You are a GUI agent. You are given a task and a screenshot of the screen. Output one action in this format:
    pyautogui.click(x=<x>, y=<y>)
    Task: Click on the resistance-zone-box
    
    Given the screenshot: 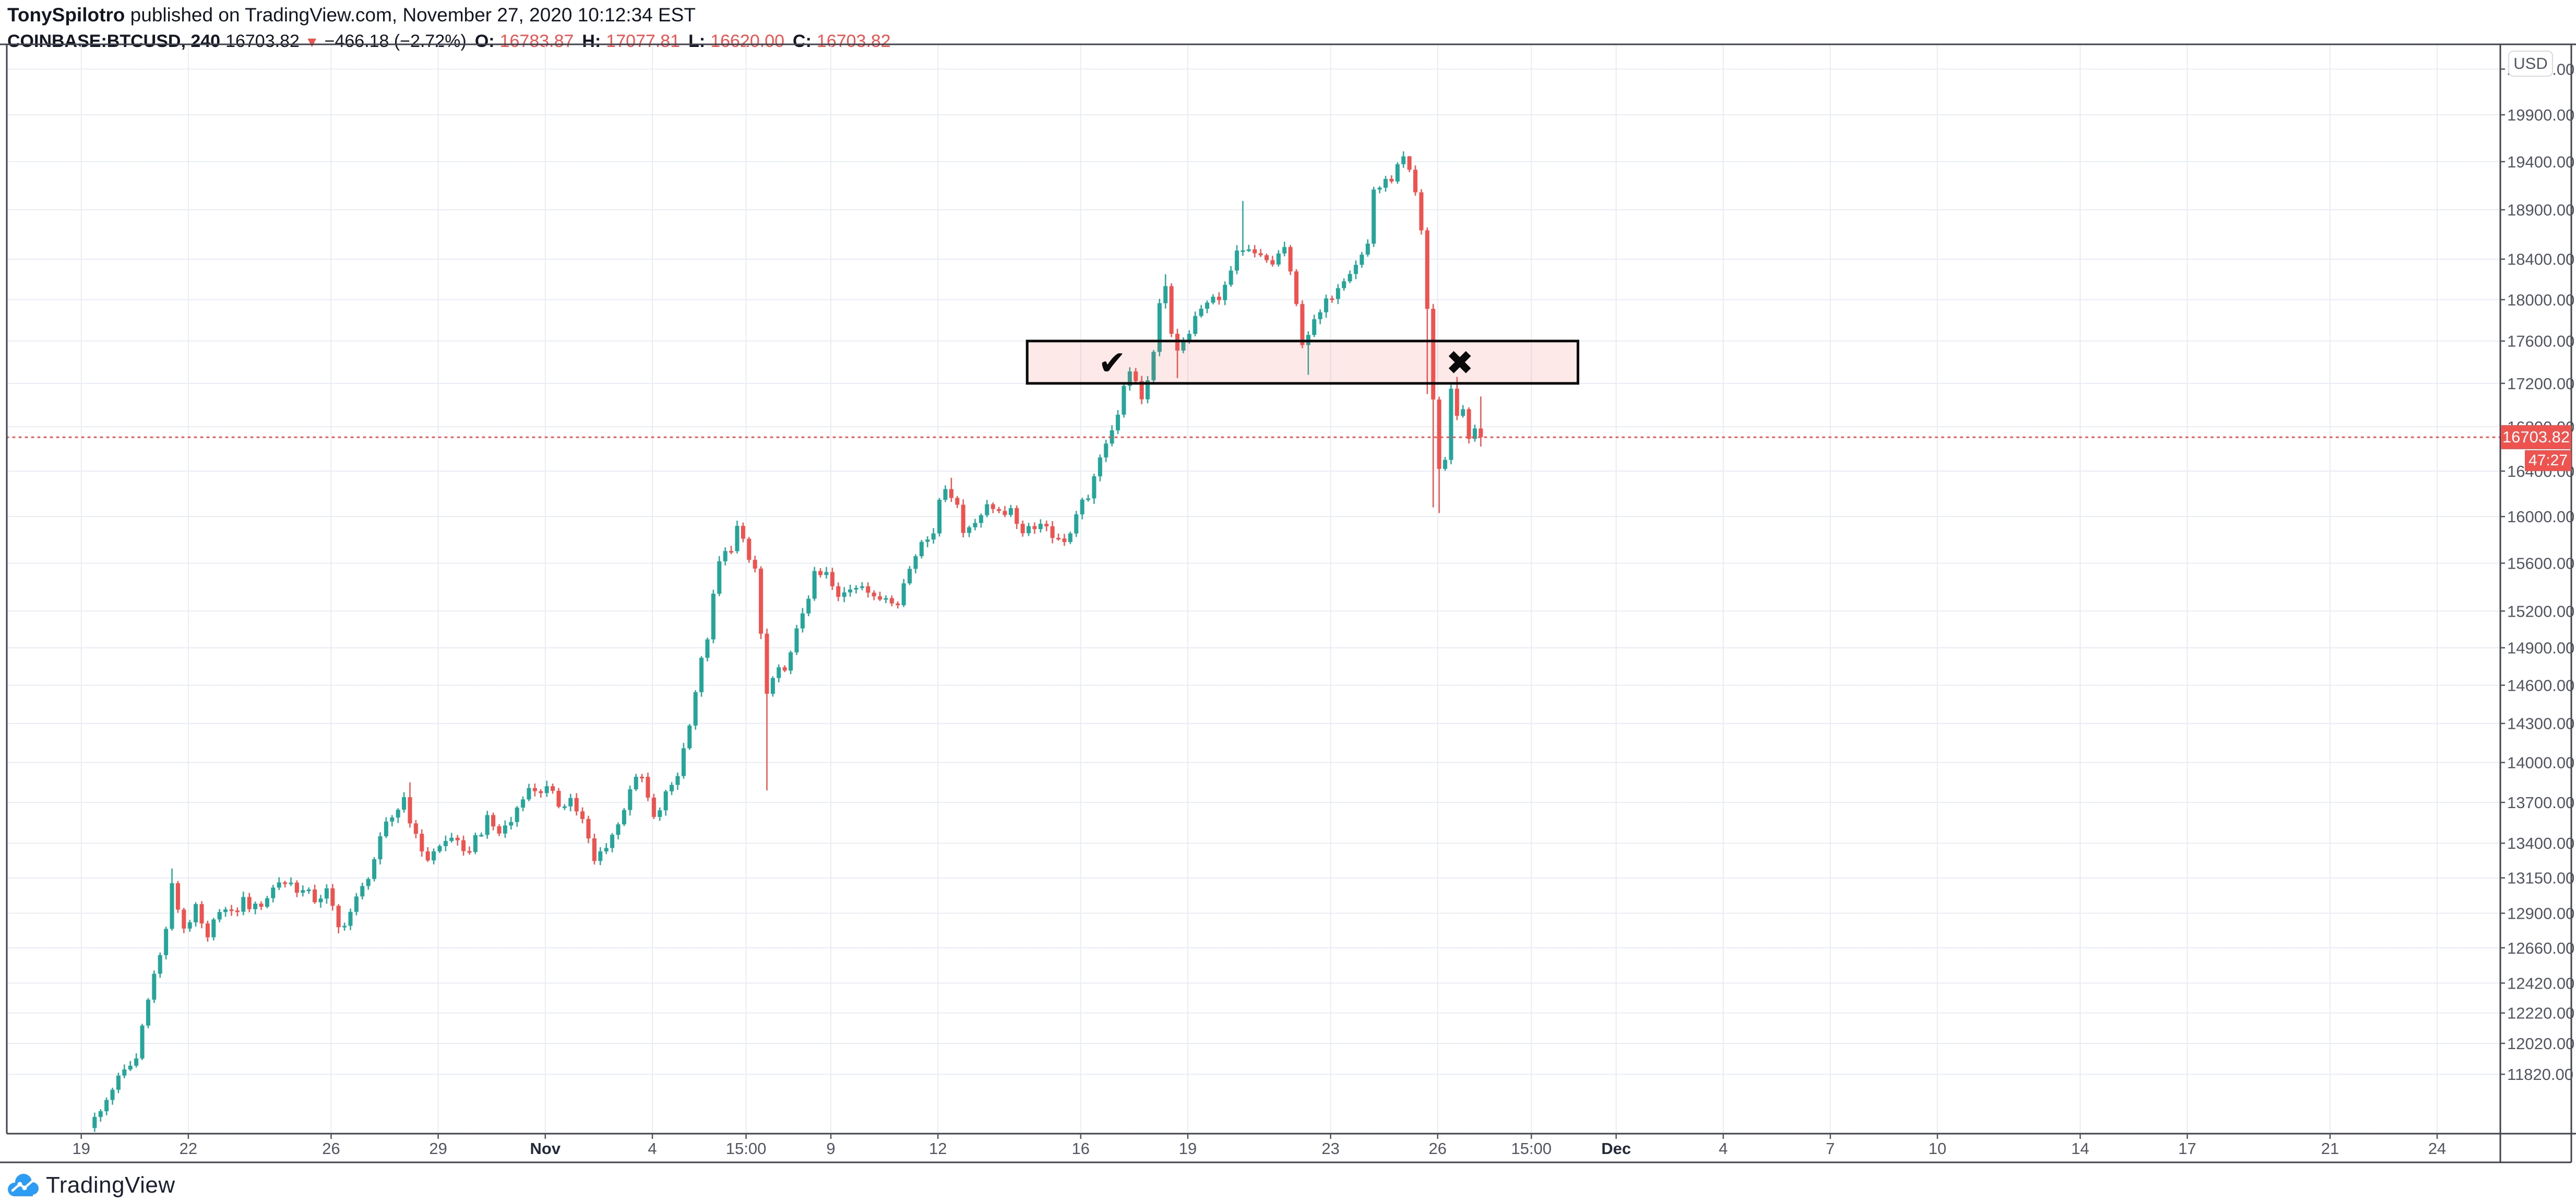 What is the action you would take?
    pyautogui.click(x=1303, y=362)
    